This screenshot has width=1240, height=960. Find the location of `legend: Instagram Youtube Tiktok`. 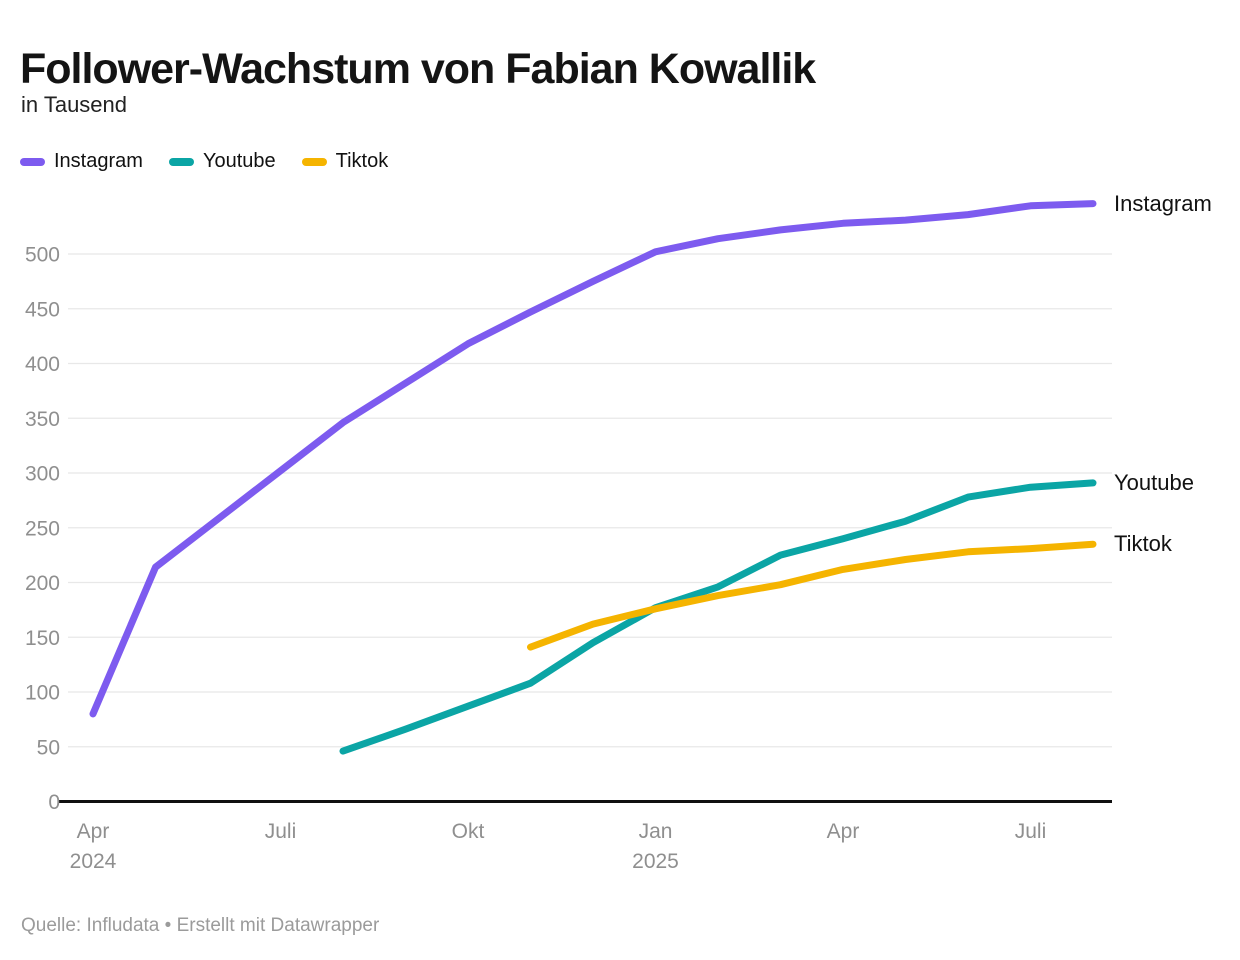

legend: Instagram Youtube Tiktok is located at coordinates (204, 161).